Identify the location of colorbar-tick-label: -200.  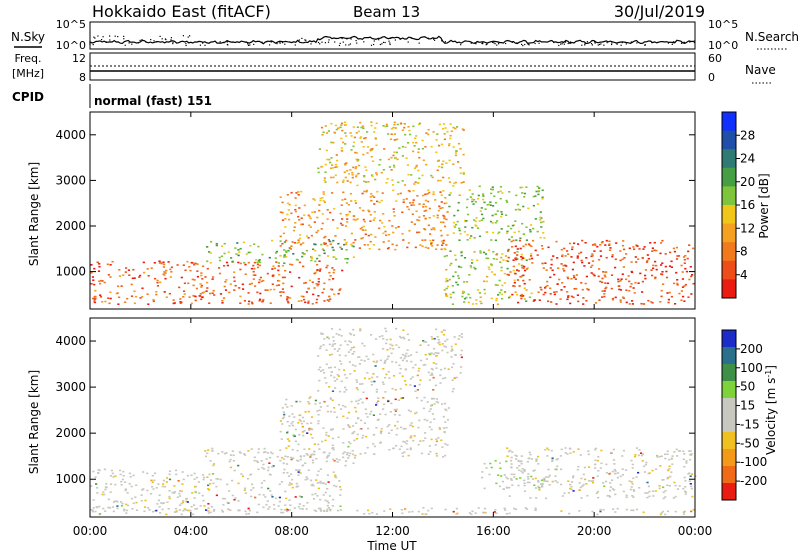
(753, 481).